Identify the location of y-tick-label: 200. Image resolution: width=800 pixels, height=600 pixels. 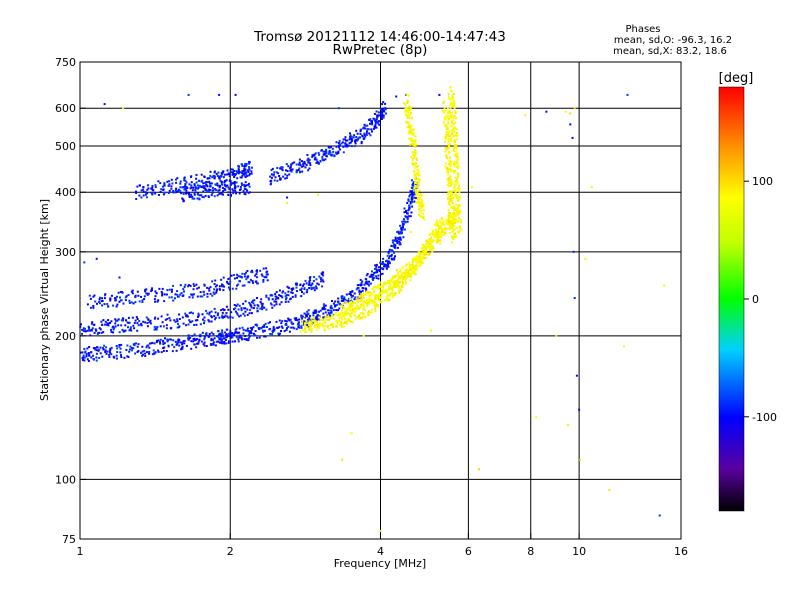
(65, 336).